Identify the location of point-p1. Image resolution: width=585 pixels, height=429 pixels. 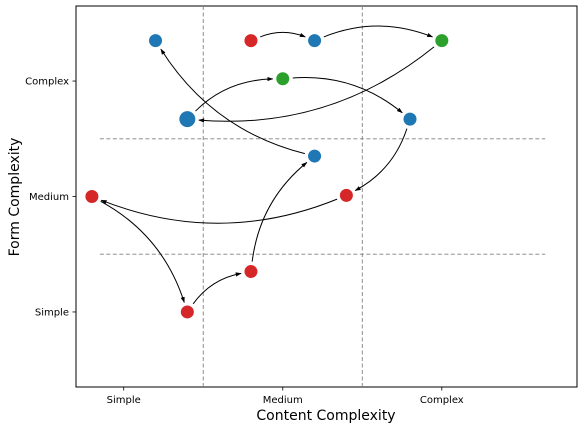
(92, 196).